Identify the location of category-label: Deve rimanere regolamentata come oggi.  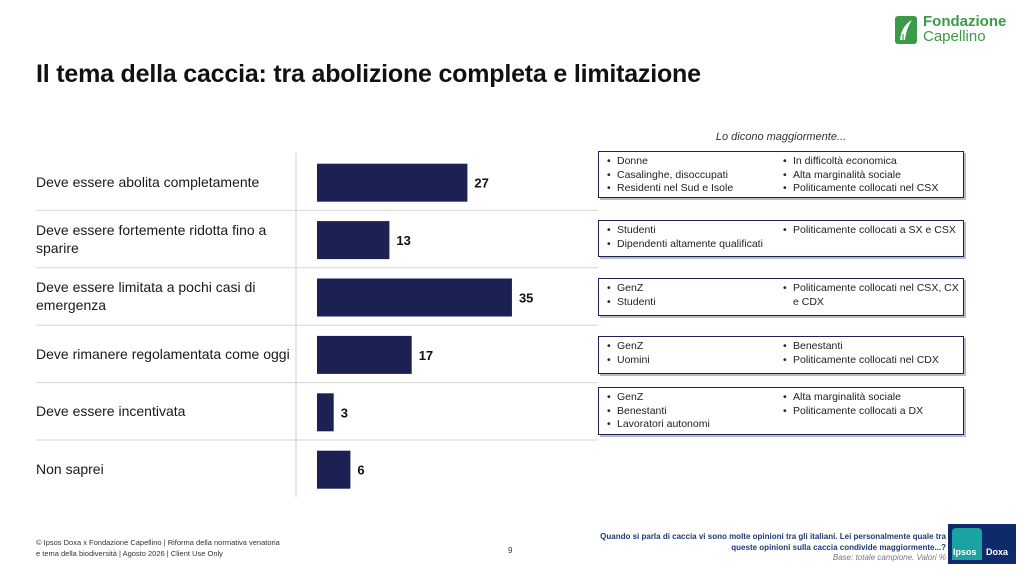
(163, 353).